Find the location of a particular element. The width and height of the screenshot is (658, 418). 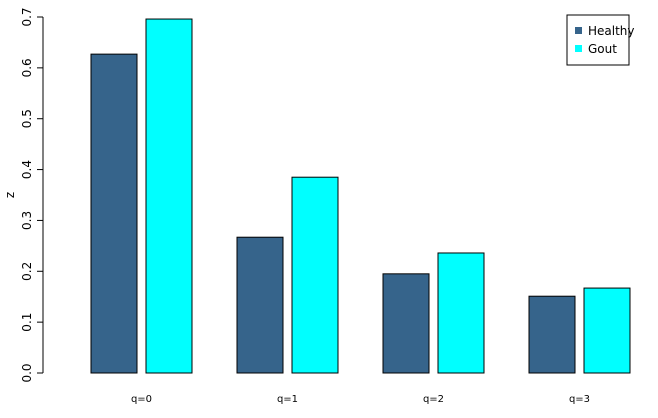

legend-box is located at coordinates (598, 40).